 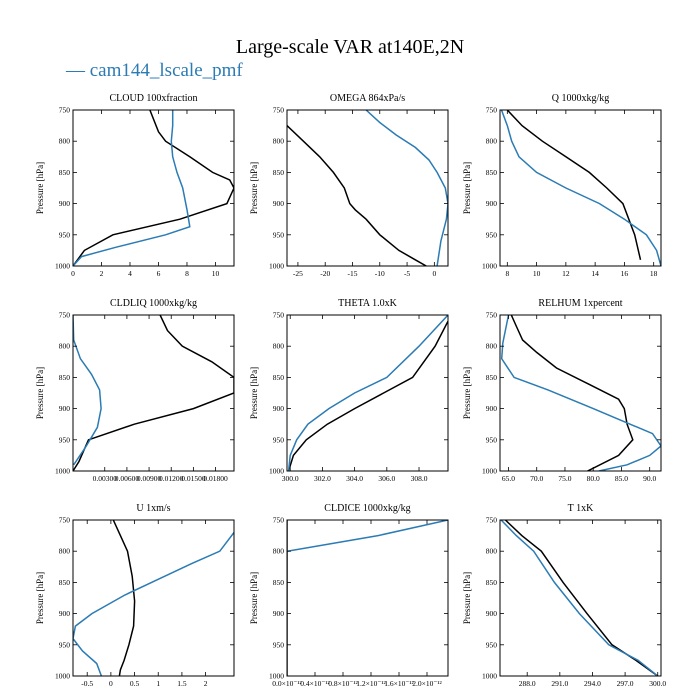 I want to click on x-tick-label: 2, so click(x=102, y=273).